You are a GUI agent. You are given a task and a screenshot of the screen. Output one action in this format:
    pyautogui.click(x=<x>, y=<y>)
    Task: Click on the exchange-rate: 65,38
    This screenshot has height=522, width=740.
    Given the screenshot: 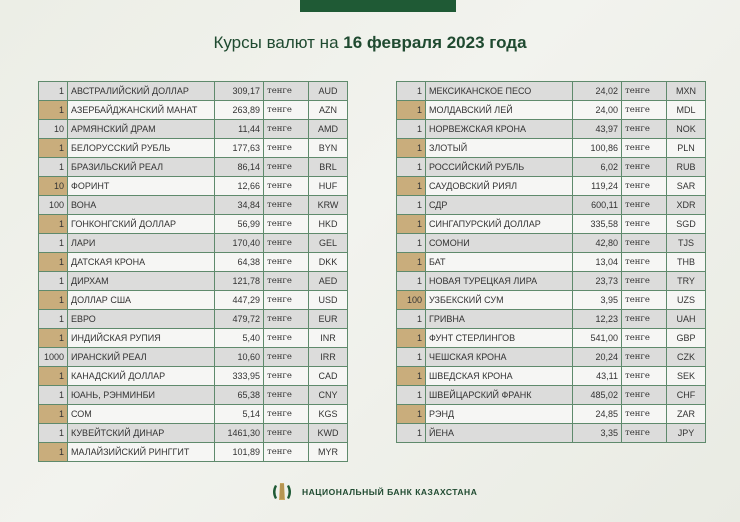 What is the action you would take?
    pyautogui.click(x=239, y=395)
    